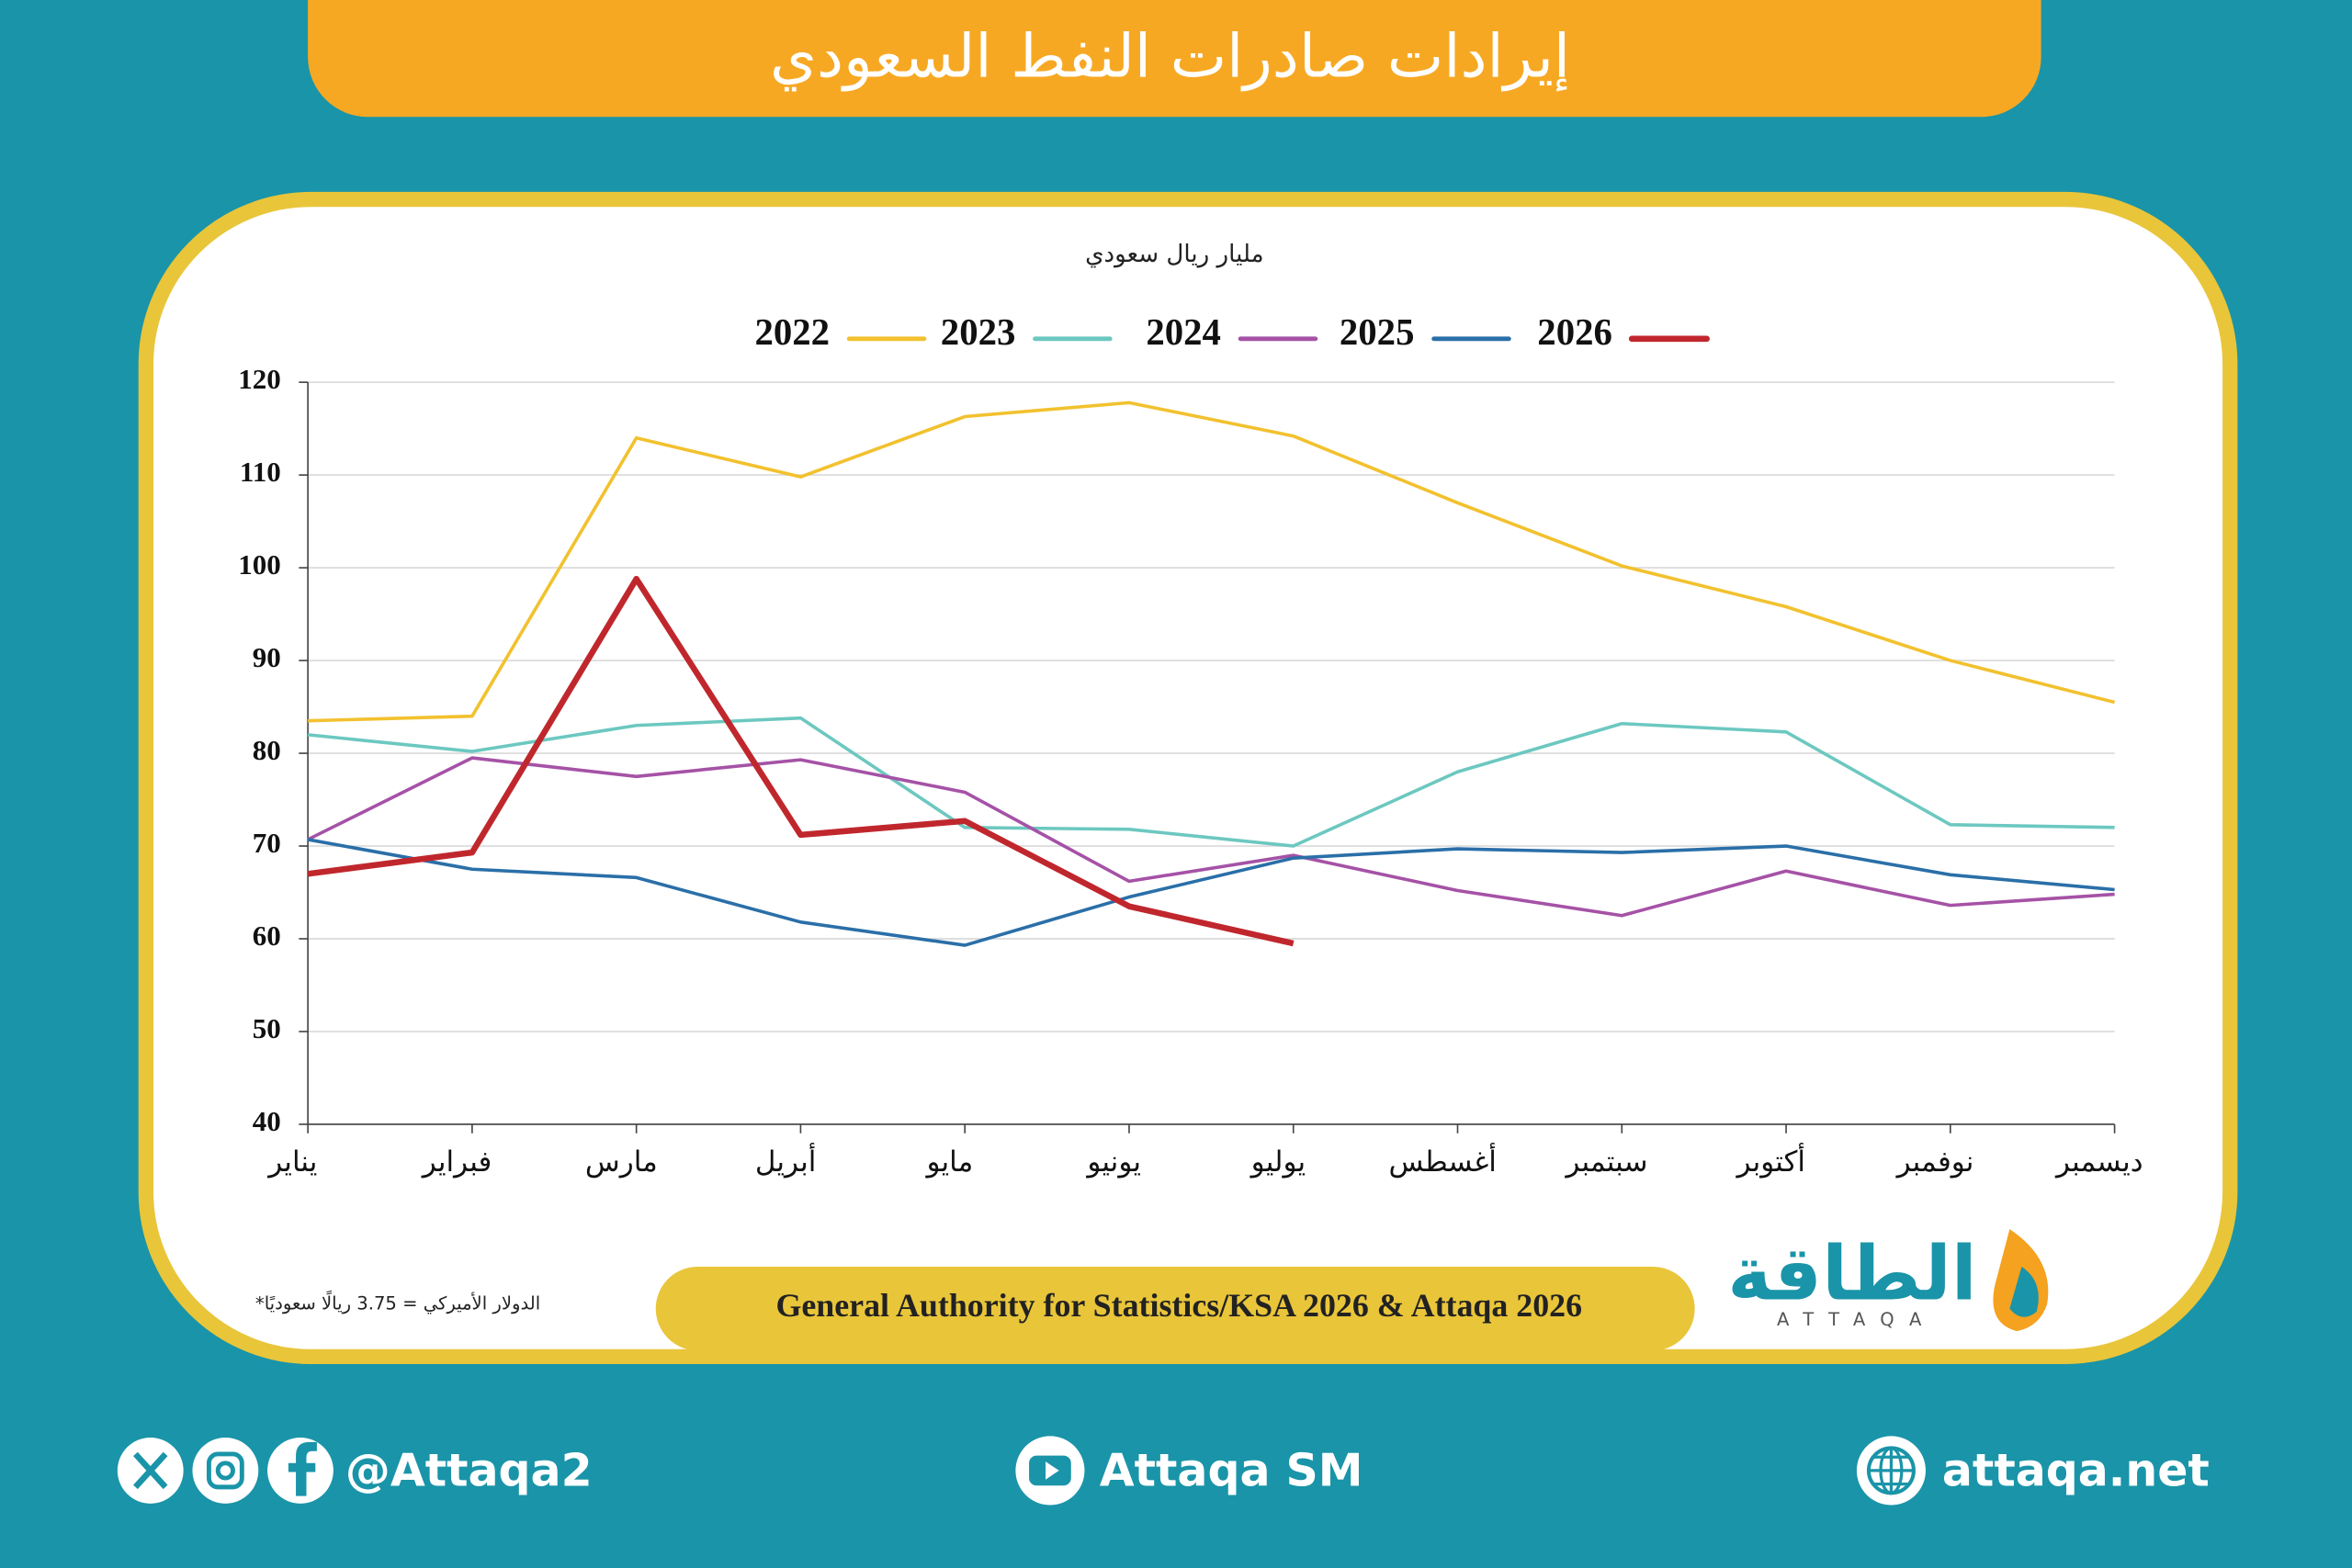 This screenshot has width=2352, height=1568. What do you see at coordinates (2024, 1292) in the screenshot?
I see `logo-drop-inner` at bounding box center [2024, 1292].